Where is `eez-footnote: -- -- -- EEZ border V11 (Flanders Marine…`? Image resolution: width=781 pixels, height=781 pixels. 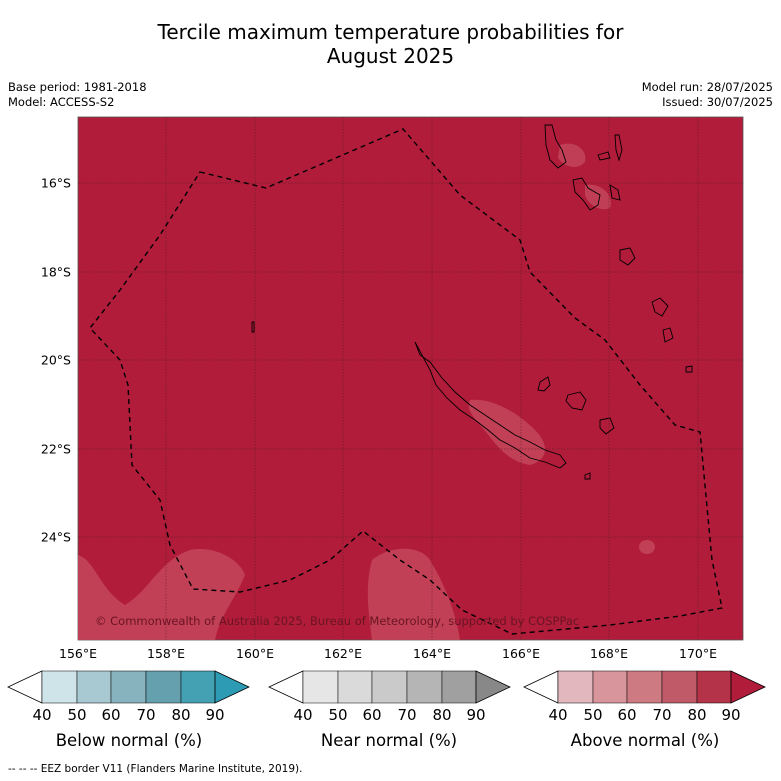
eez-footnote: -- -- -- EEZ border V11 (Flanders Marine… is located at coordinates (155, 769).